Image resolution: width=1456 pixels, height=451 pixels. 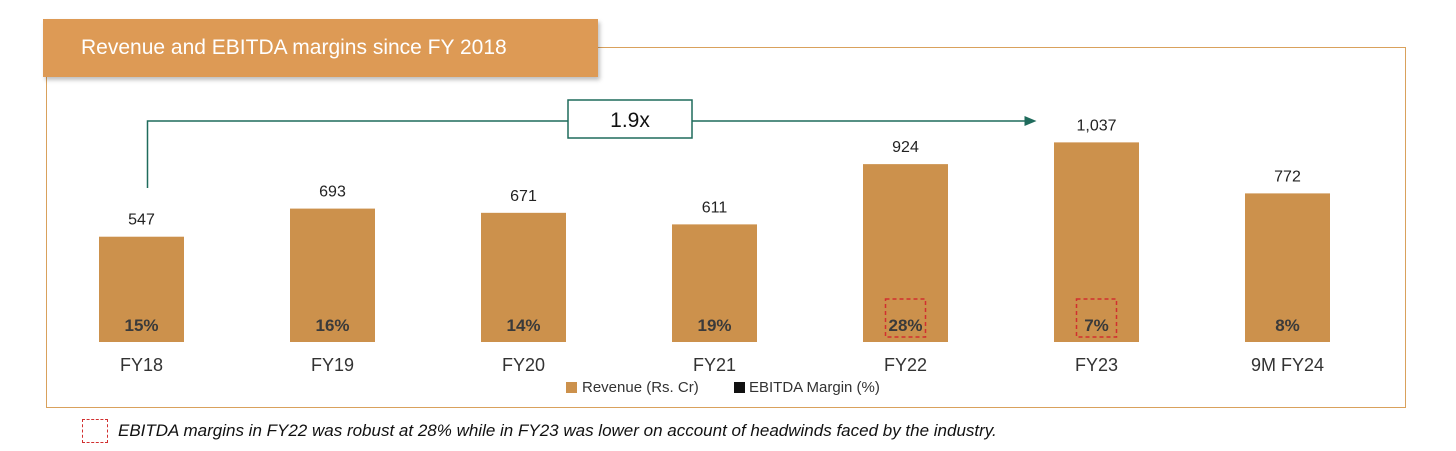 What do you see at coordinates (640, 387) in the screenshot?
I see `legend-label-revenue: Revenue (Rs. Cr)` at bounding box center [640, 387].